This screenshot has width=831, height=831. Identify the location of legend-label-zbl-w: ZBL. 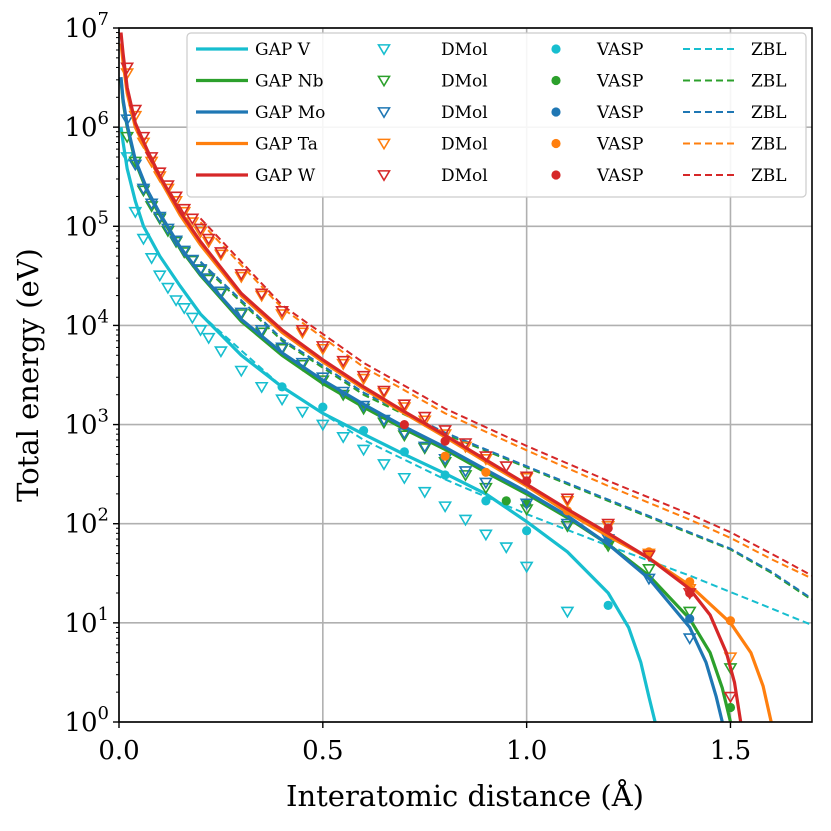
(769, 176).